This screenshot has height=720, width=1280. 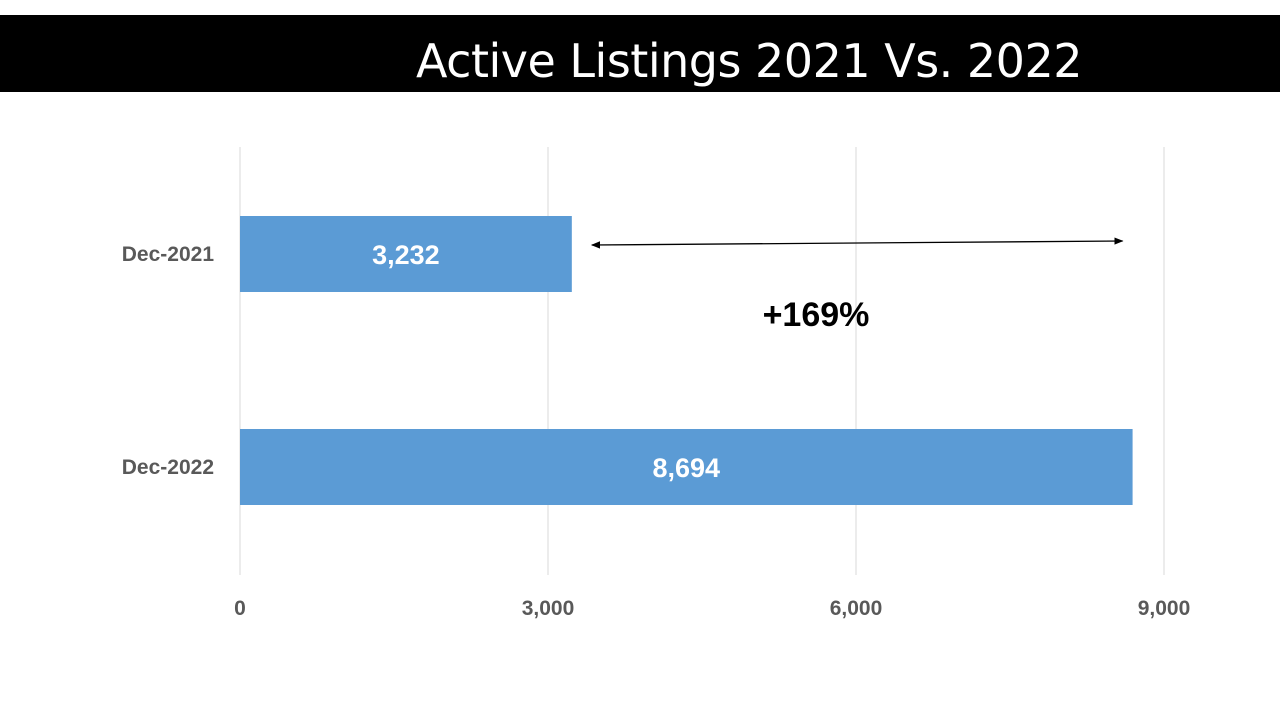 I want to click on category-labels: Dec-2021 Dec-2022, so click(x=168, y=361).